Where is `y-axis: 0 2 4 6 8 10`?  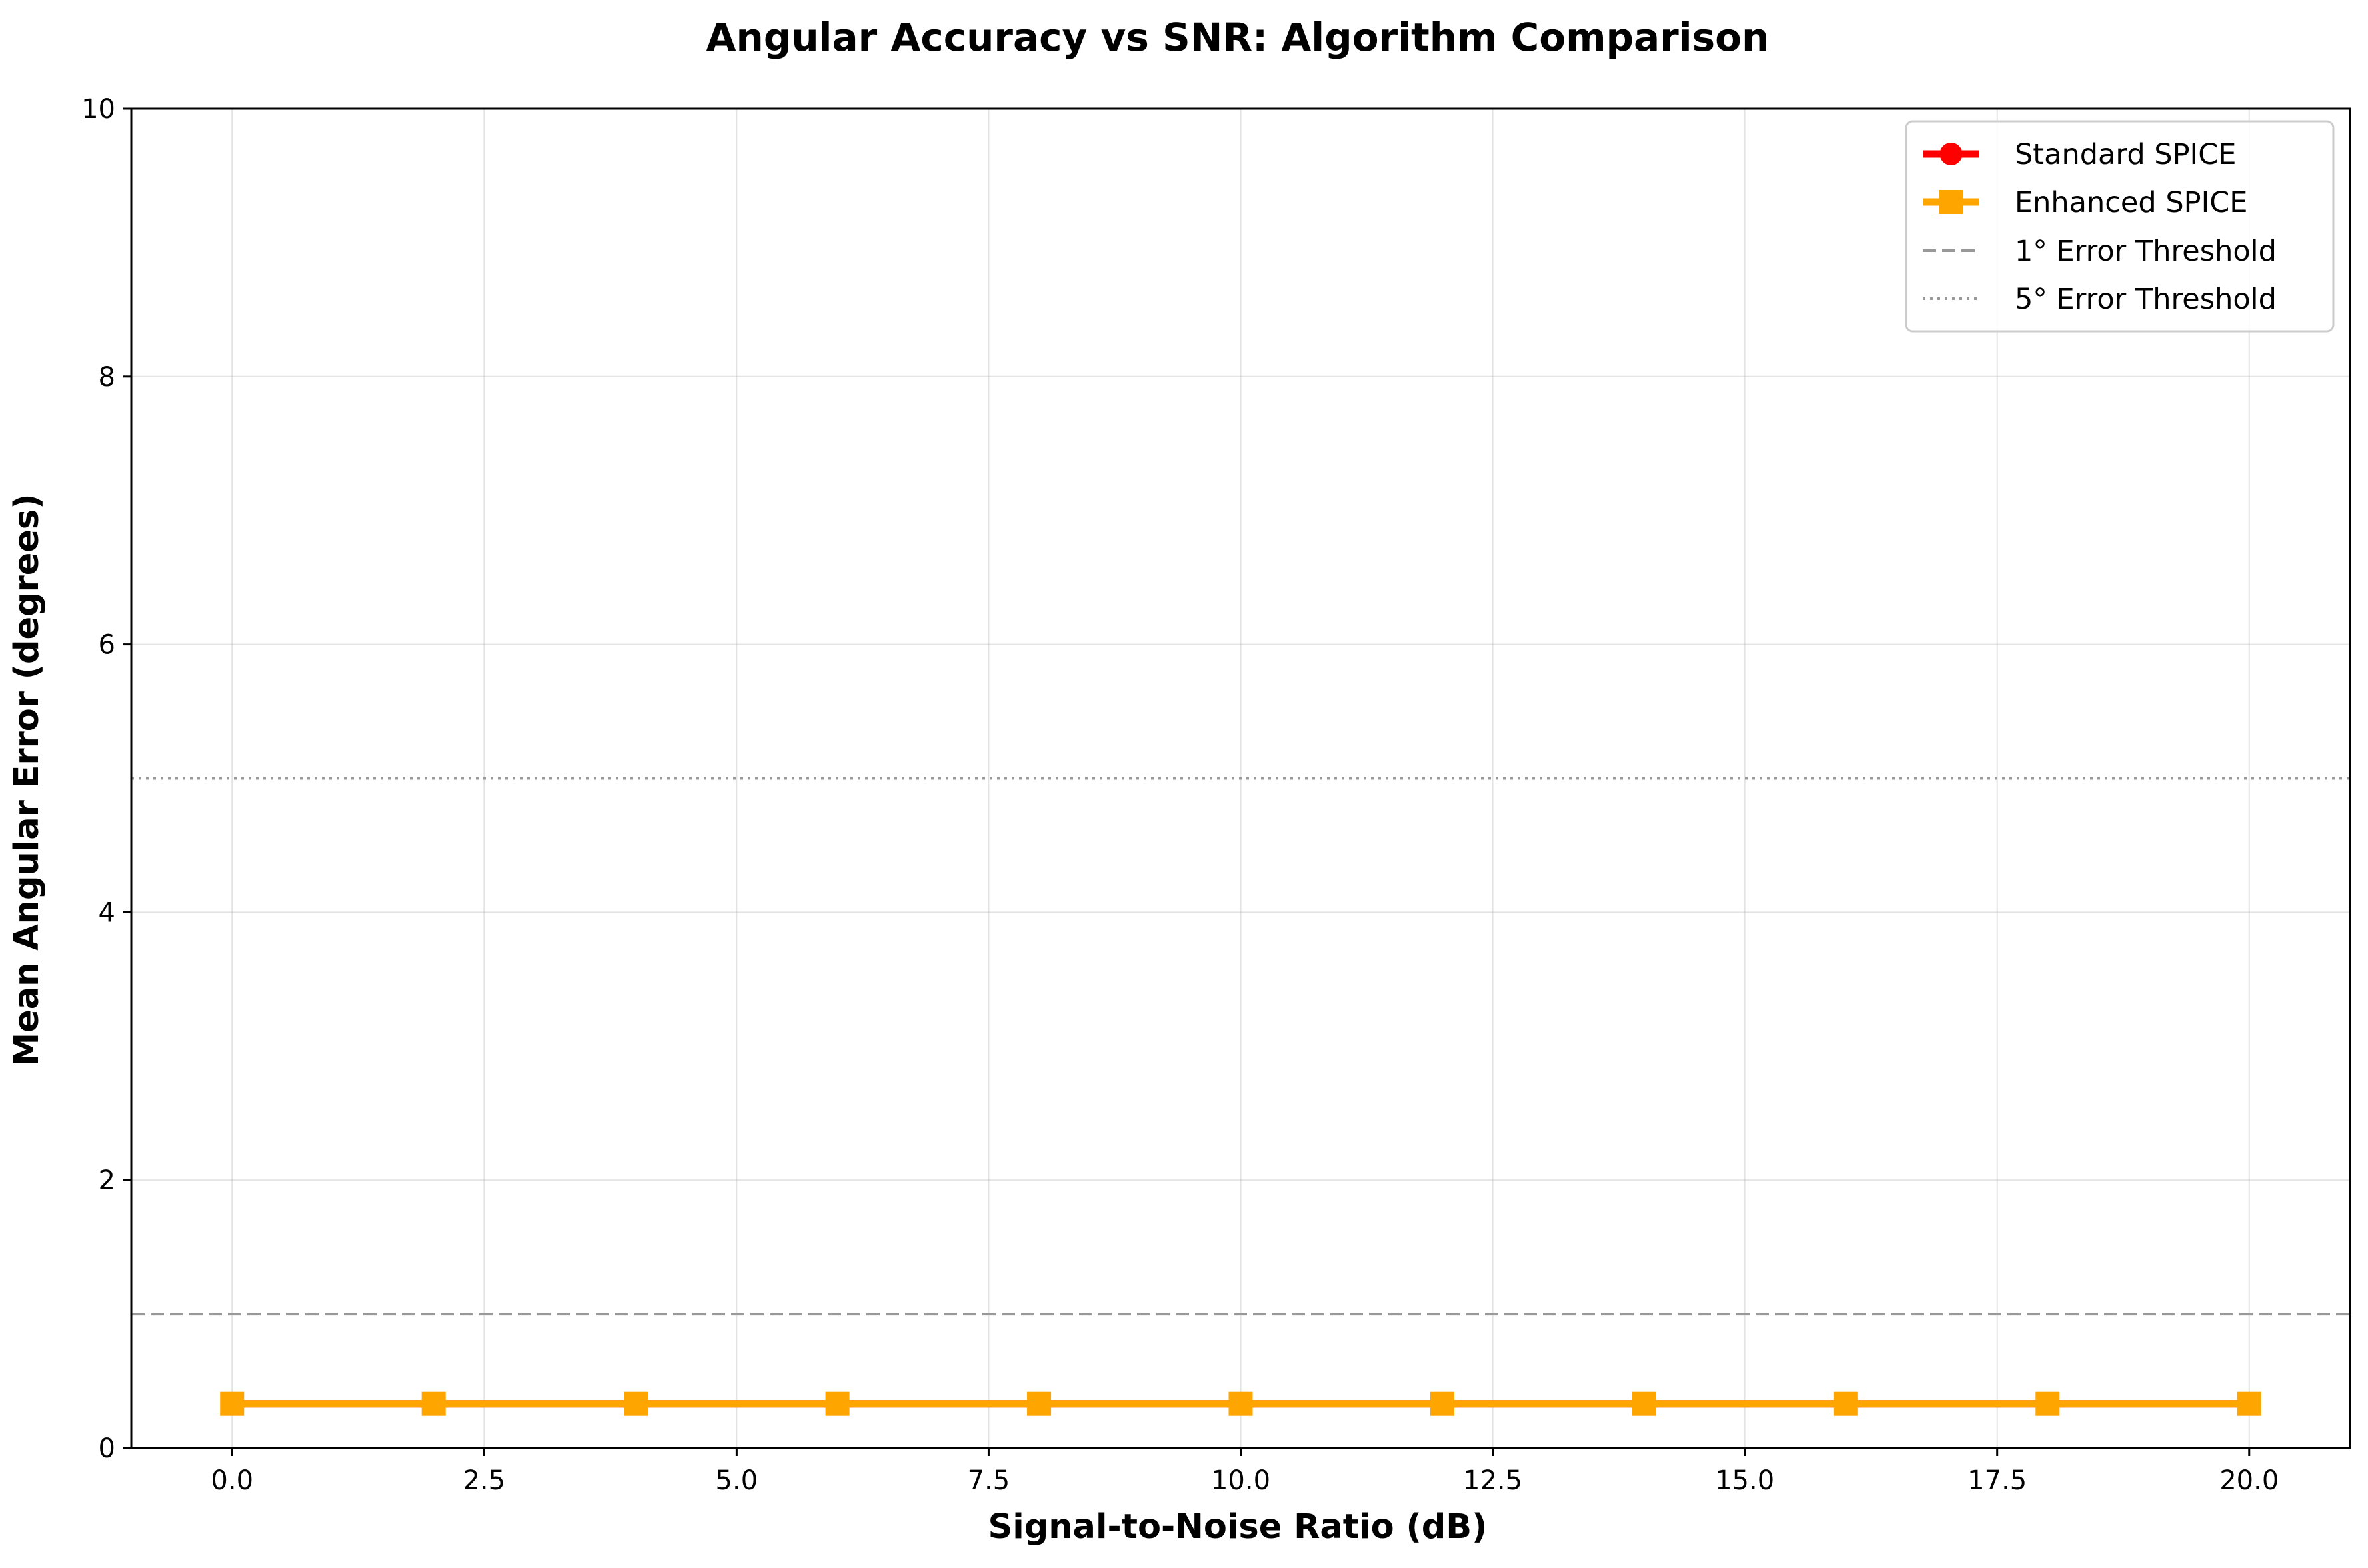 y-axis: 0 2 4 6 8 10 is located at coordinates (106, 779).